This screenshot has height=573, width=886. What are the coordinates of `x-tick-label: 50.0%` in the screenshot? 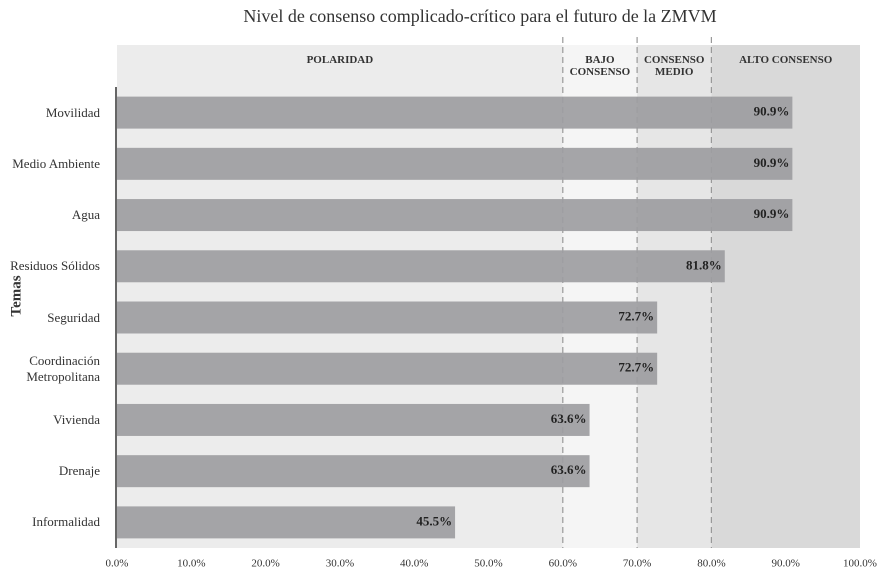 It's located at (488, 564).